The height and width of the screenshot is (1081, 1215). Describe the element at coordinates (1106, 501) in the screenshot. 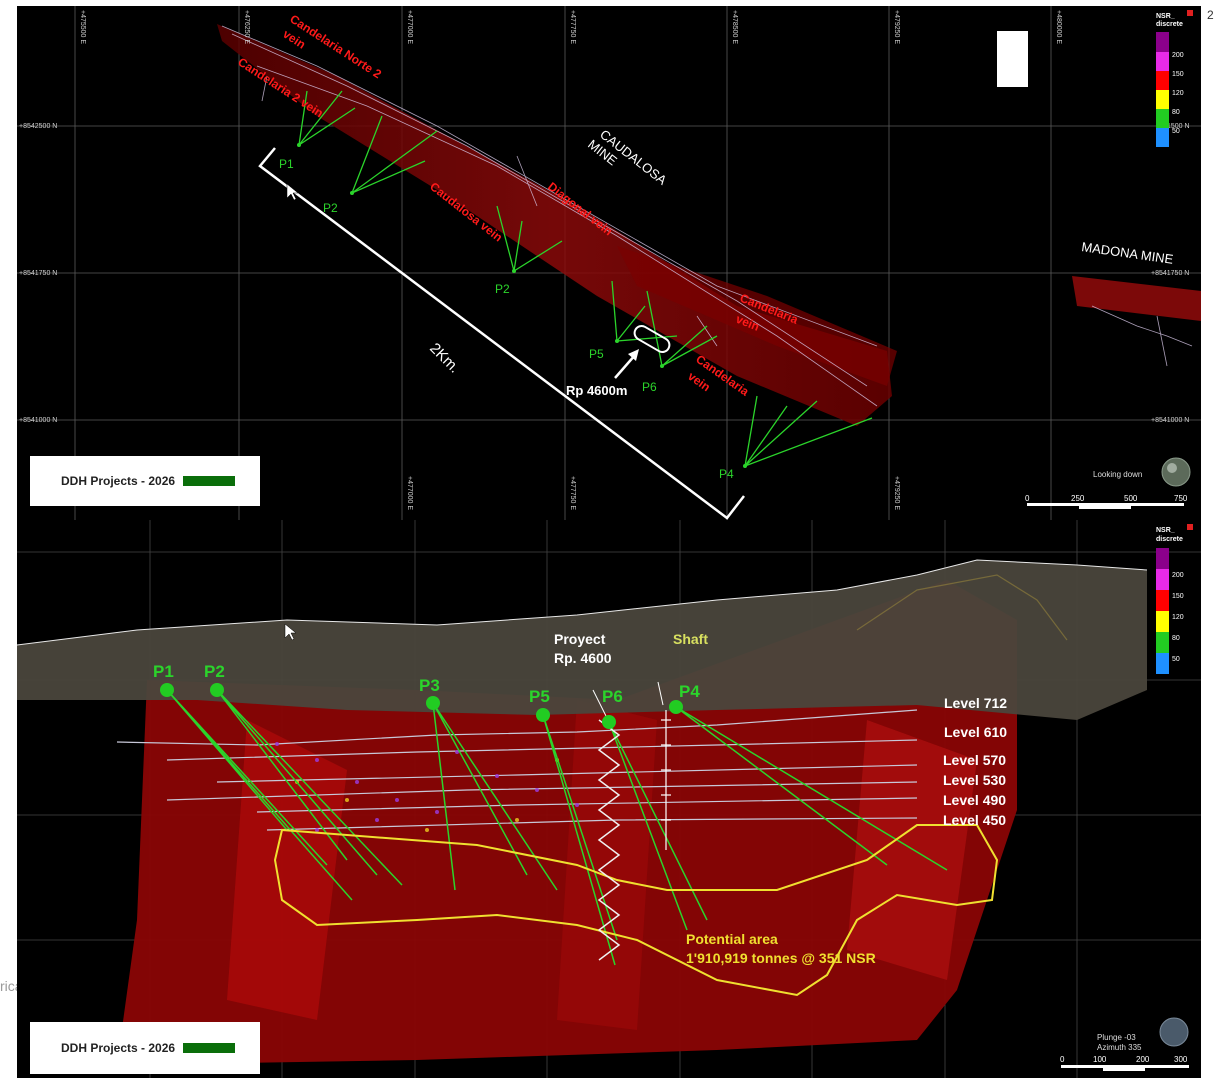

I see `plan-scalebar: 0 250 500 750` at that location.